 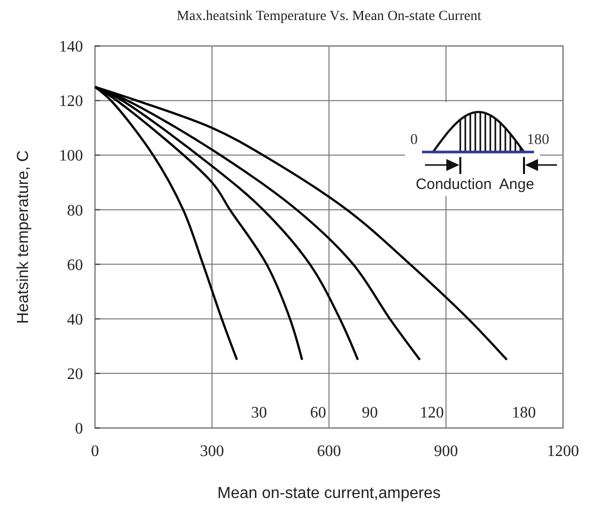 I want to click on y-tick-label: 0, so click(x=79, y=429).